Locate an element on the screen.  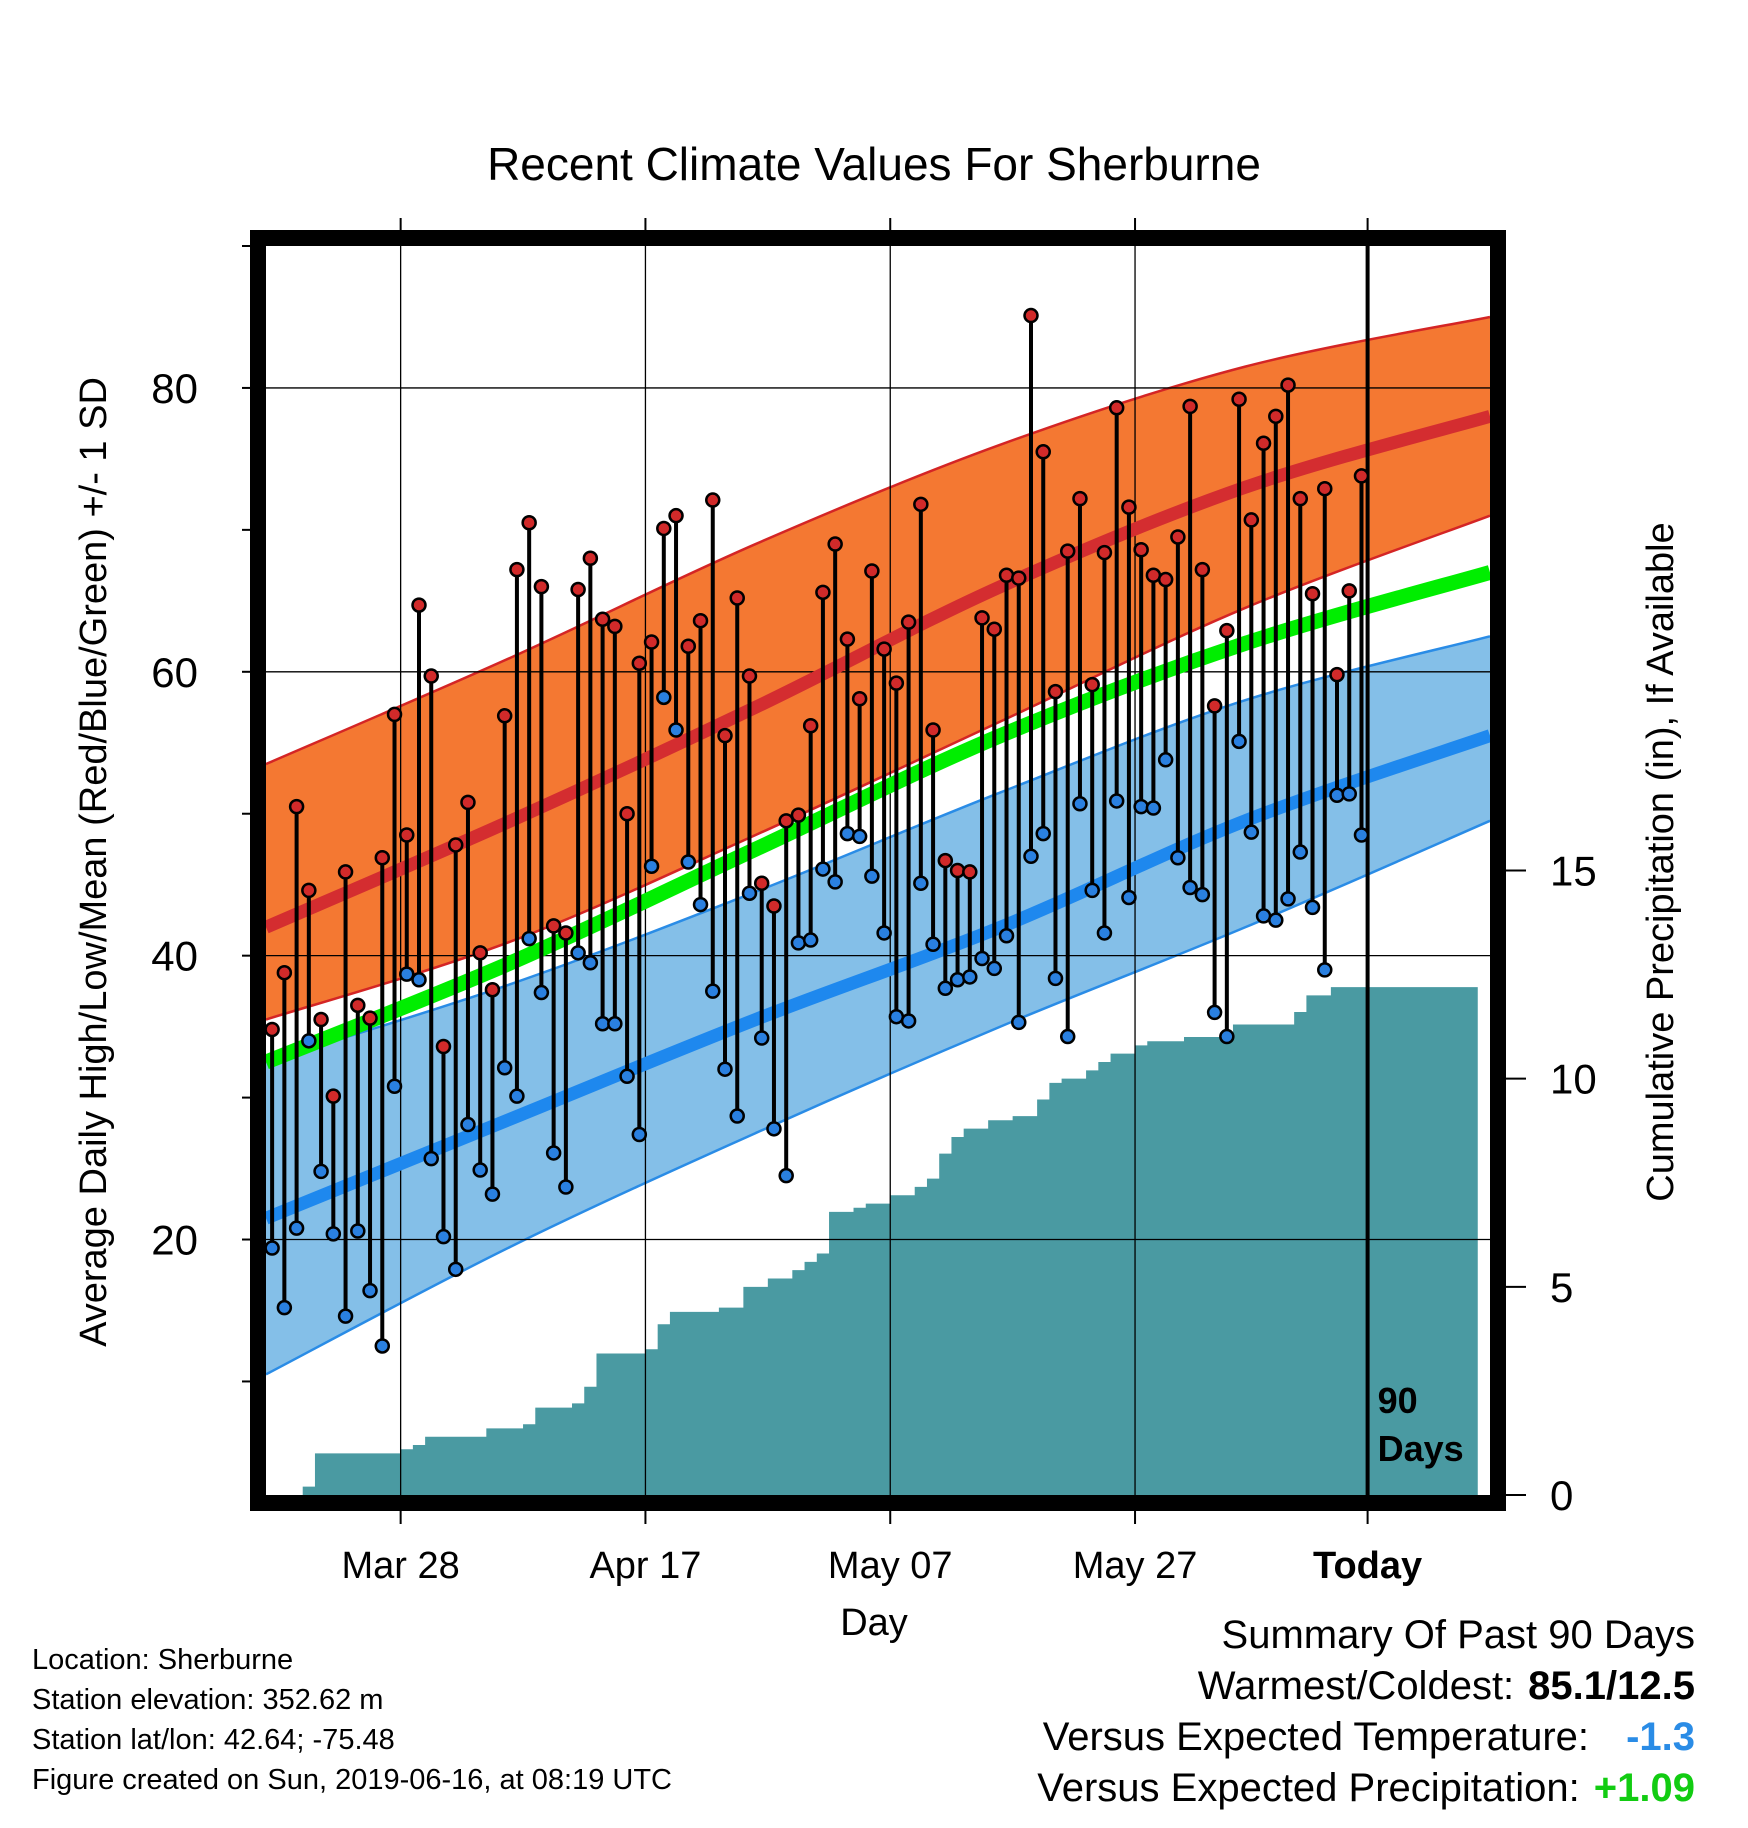
elevation-text: Station elevation: 352.62 m is located at coordinates (208, 1700).